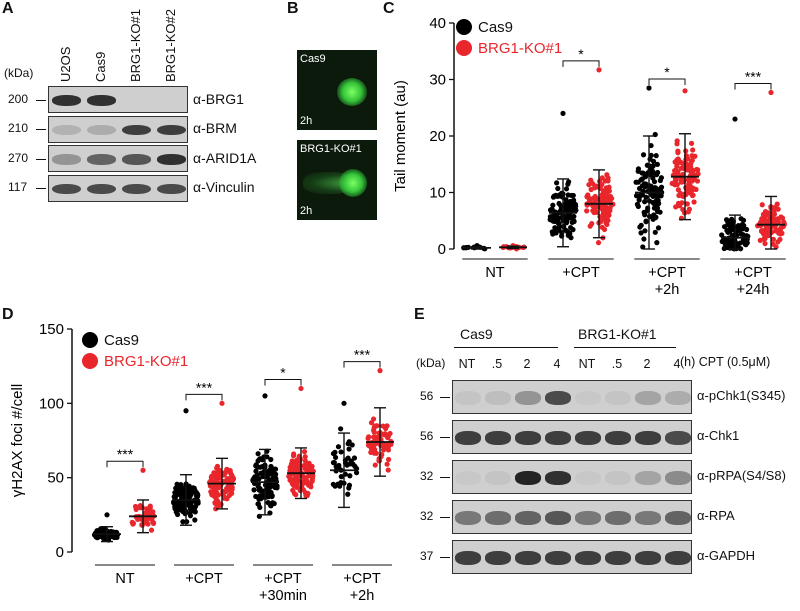 Image resolution: width=800 pixels, height=611 pixels. I want to click on category-label: +24h, so click(753, 290).